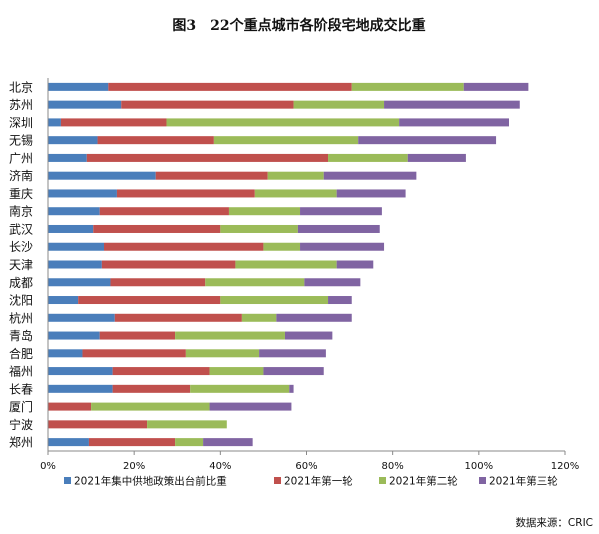  I want to click on category-label: 沈阳, so click(21, 300).